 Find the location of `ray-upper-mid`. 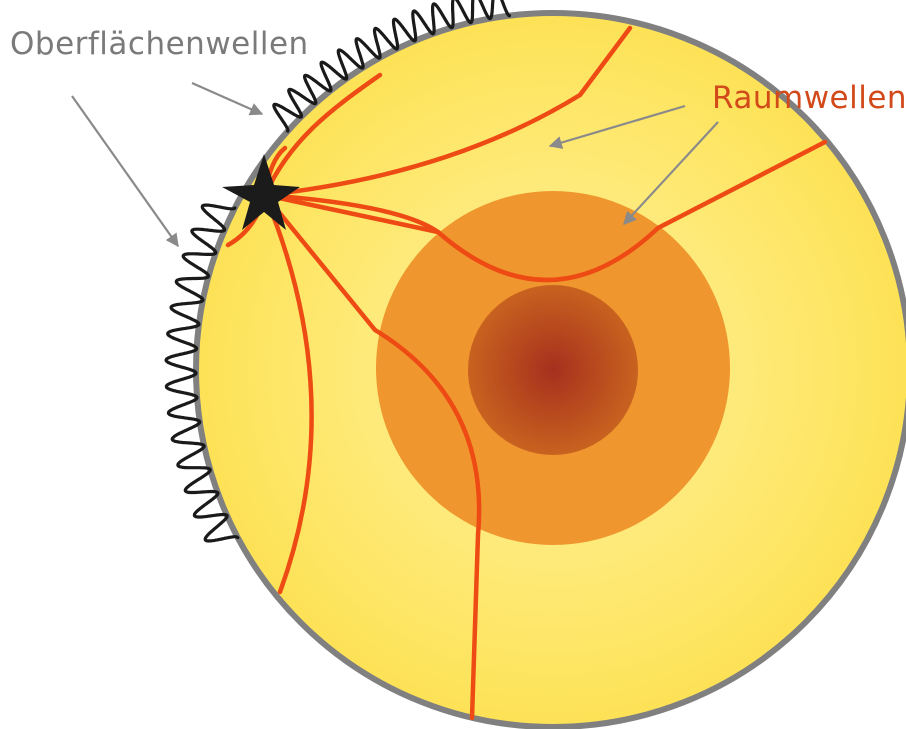

ray-upper-mid is located at coordinates (351, 213).